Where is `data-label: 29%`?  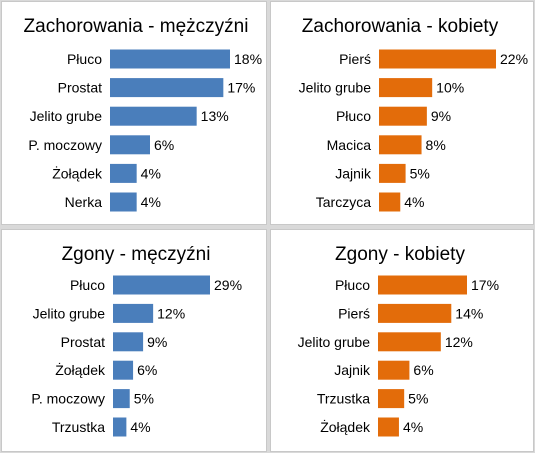
data-label: 29% is located at coordinates (228, 285).